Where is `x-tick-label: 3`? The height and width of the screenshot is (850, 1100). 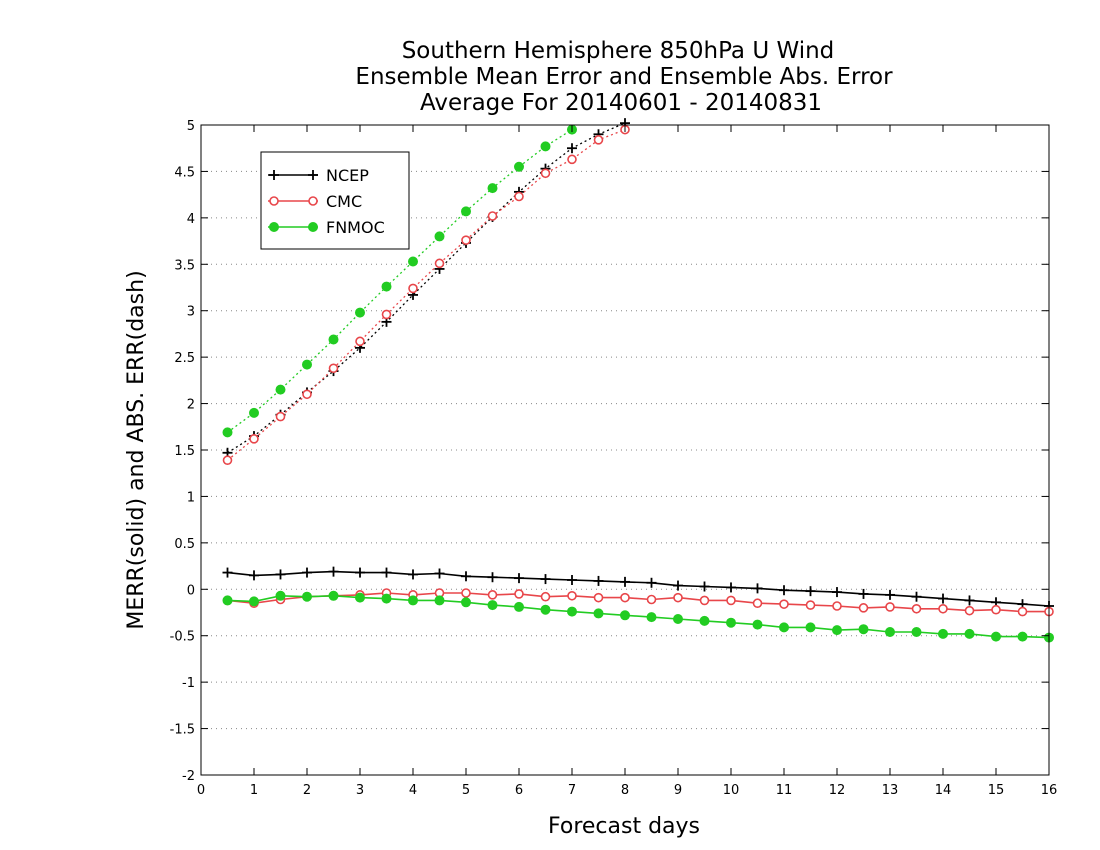 x-tick-label: 3 is located at coordinates (360, 790).